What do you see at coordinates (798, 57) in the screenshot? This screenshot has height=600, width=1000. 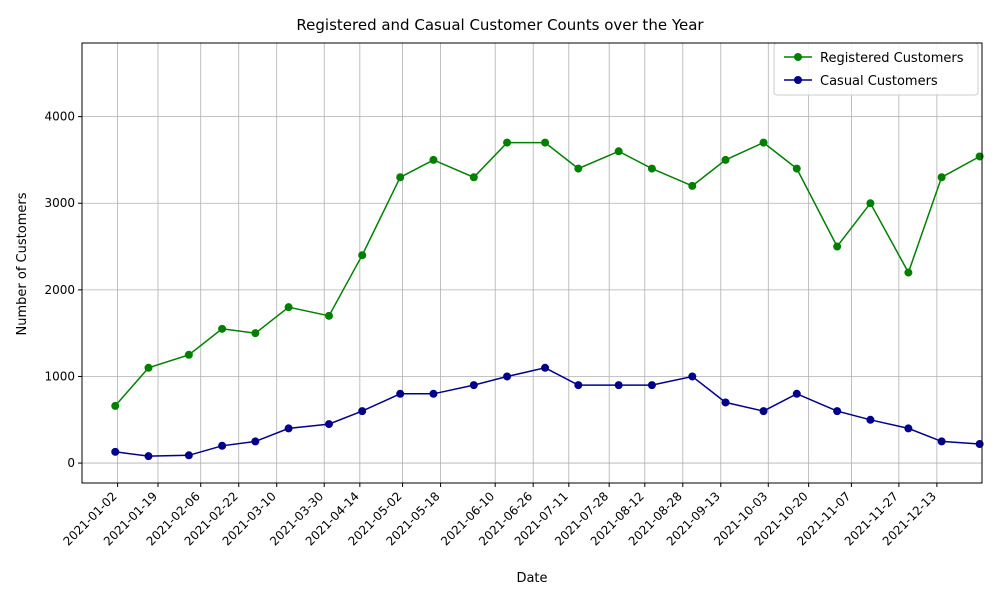 I see `legend-marker-registered` at bounding box center [798, 57].